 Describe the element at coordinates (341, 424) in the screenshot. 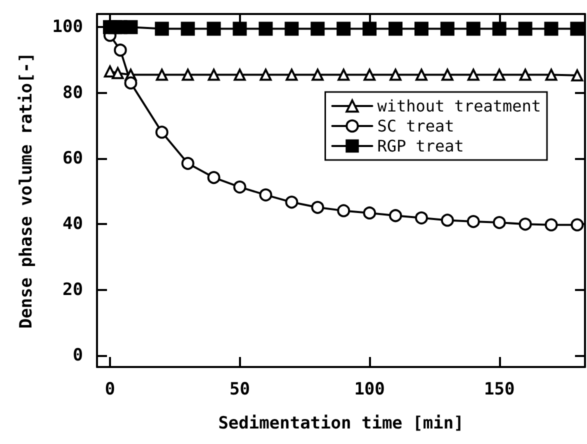

I see `x-axis-title: Sedimentation time [min]` at that location.